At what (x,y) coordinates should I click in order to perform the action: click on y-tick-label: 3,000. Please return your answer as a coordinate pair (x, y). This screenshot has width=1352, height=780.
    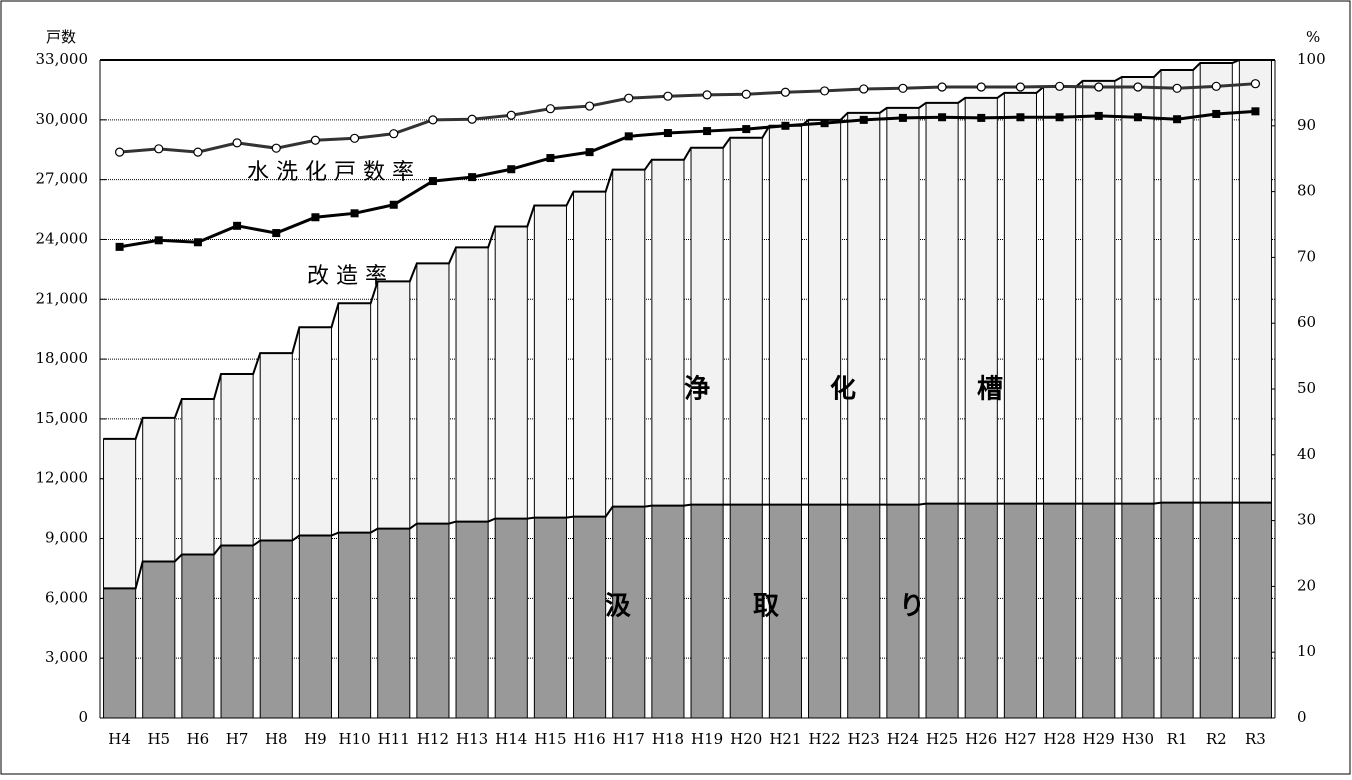
    Looking at the image, I should click on (66, 657).